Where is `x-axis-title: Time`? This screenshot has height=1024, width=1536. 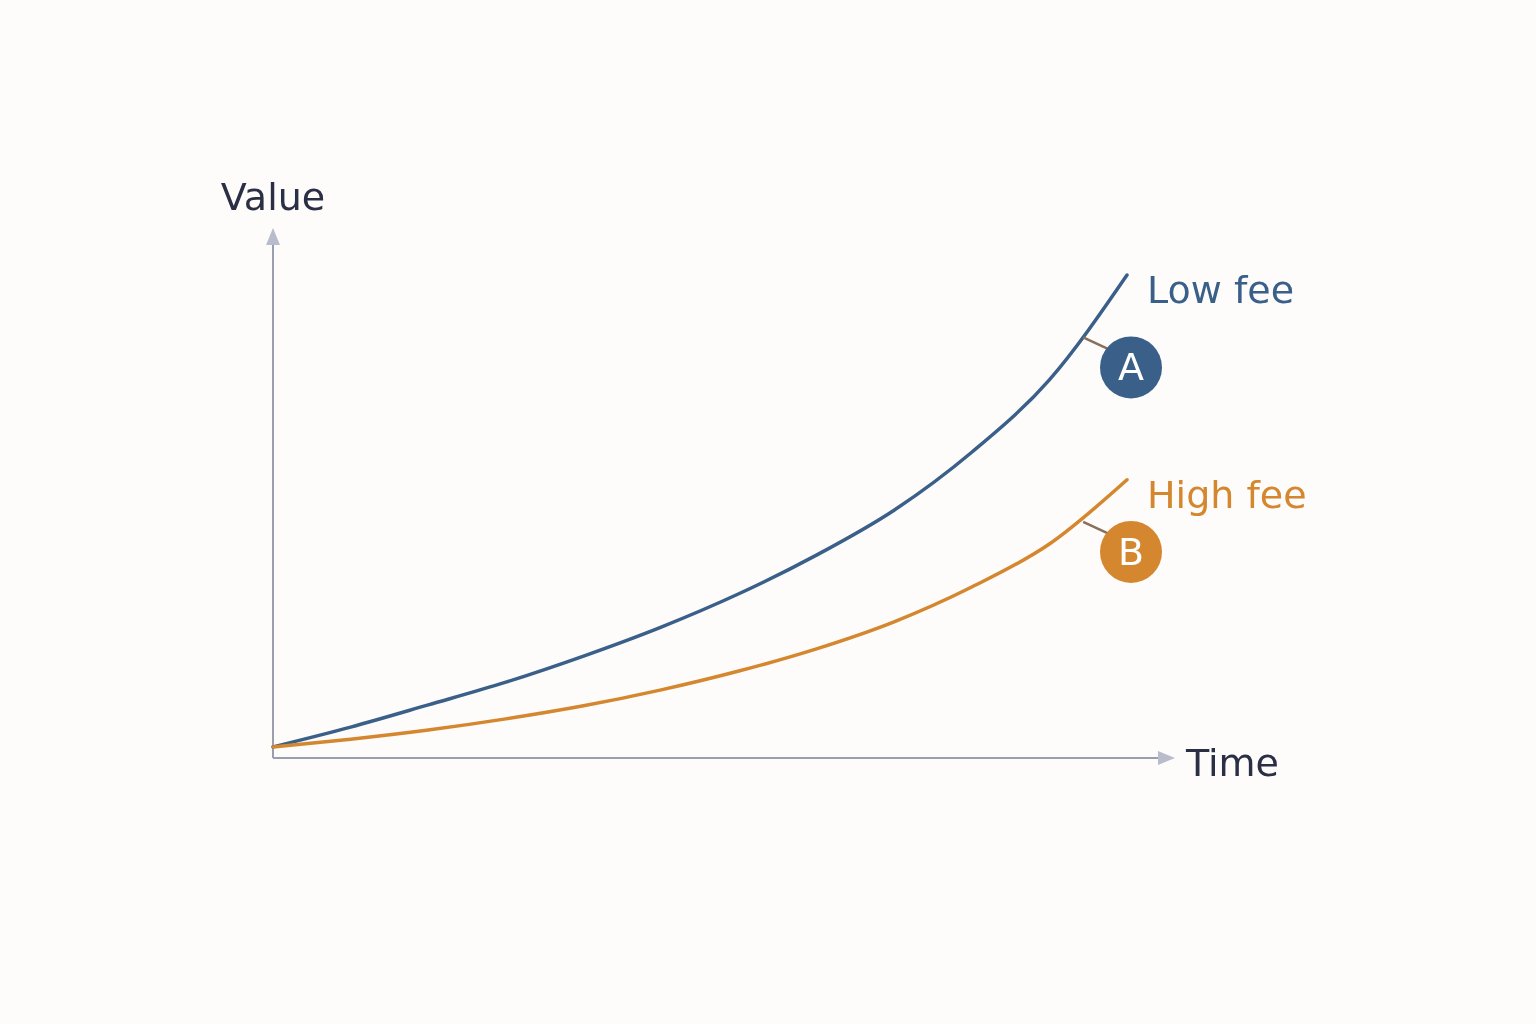
x-axis-title: Time is located at coordinates (1232, 763).